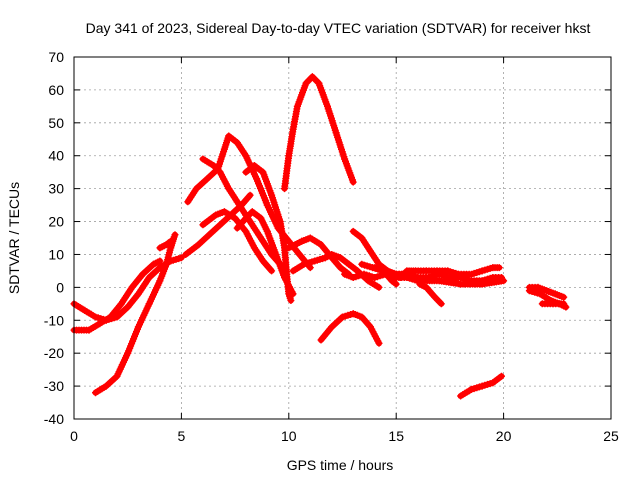  What do you see at coordinates (289, 436) in the screenshot?
I see `x-tick-label: 10` at bounding box center [289, 436].